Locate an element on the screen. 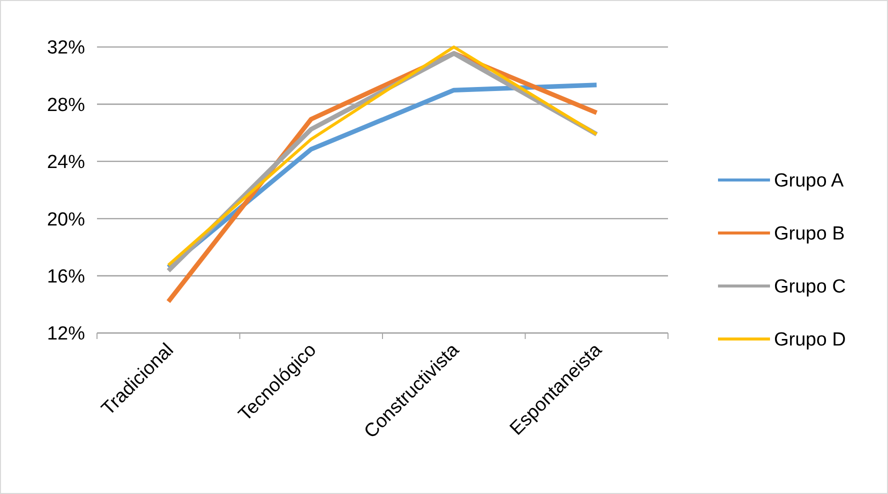 This screenshot has height=494, width=888. legend-label: Grupo A is located at coordinates (809, 181).